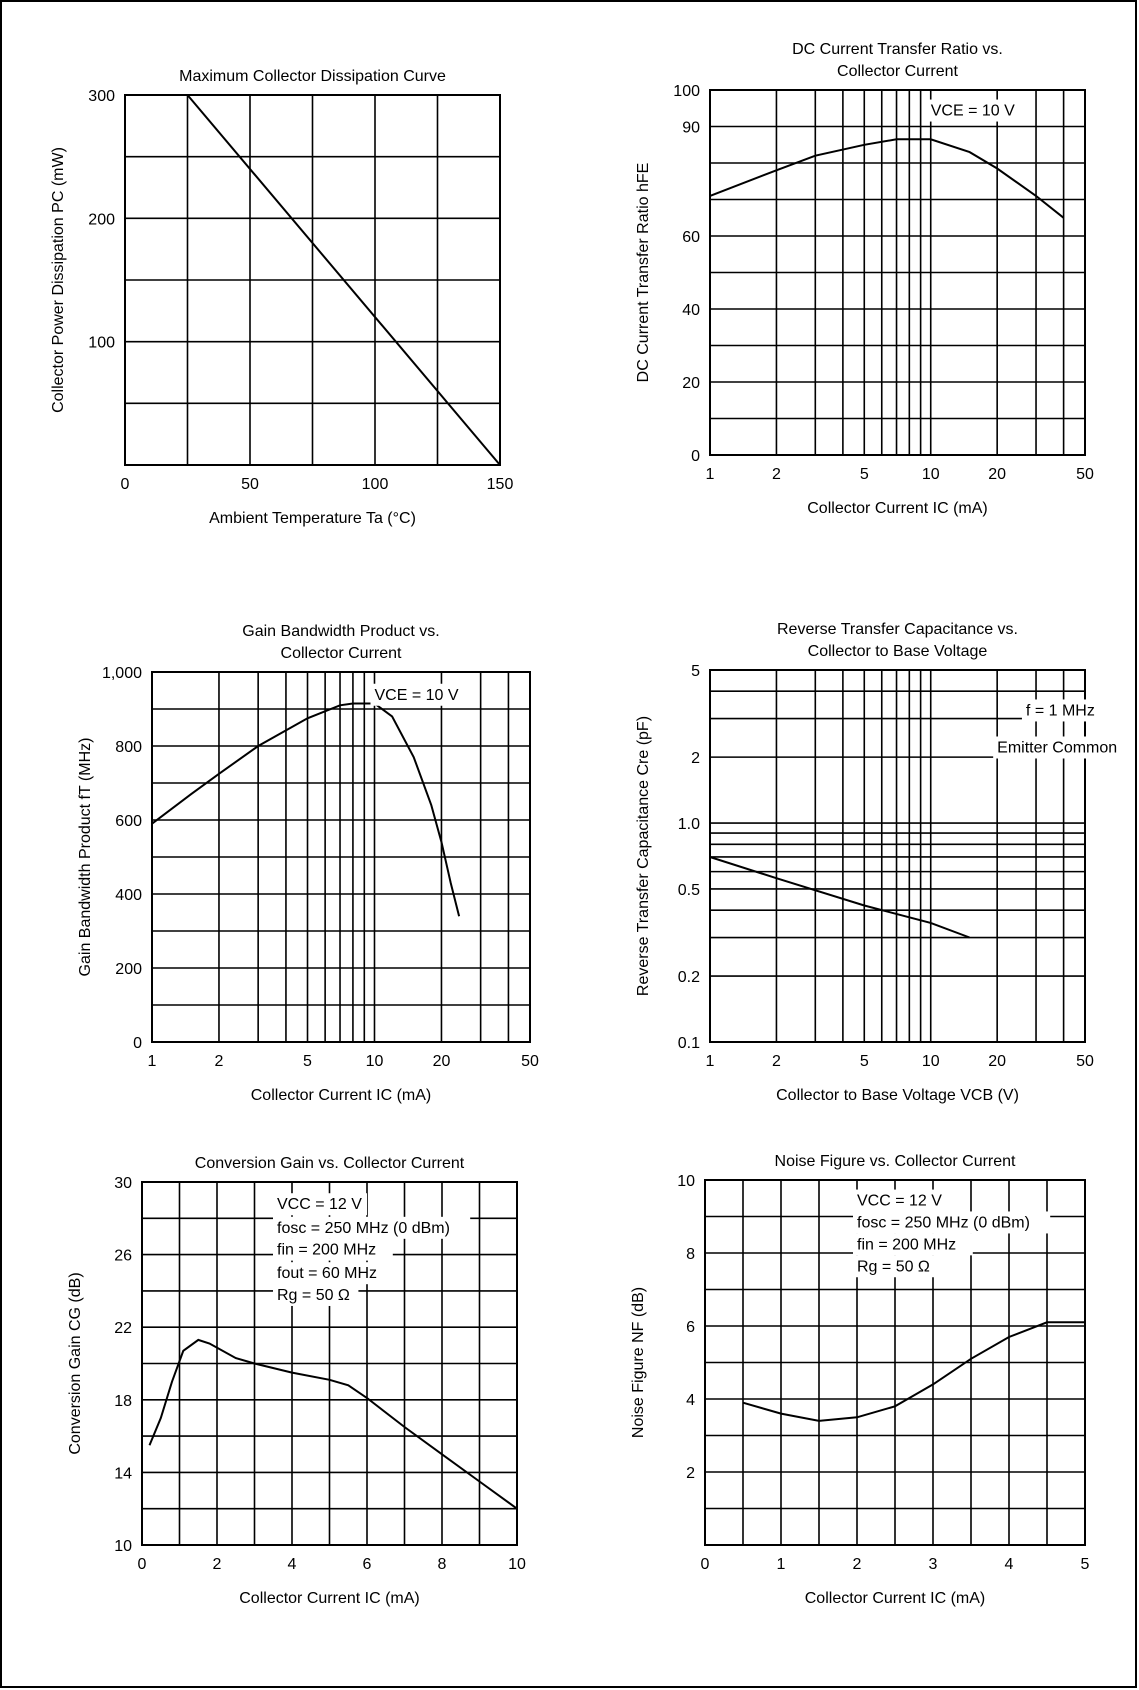 The height and width of the screenshot is (1690, 1139). I want to click on y-tick-label: 4, so click(690, 1400).